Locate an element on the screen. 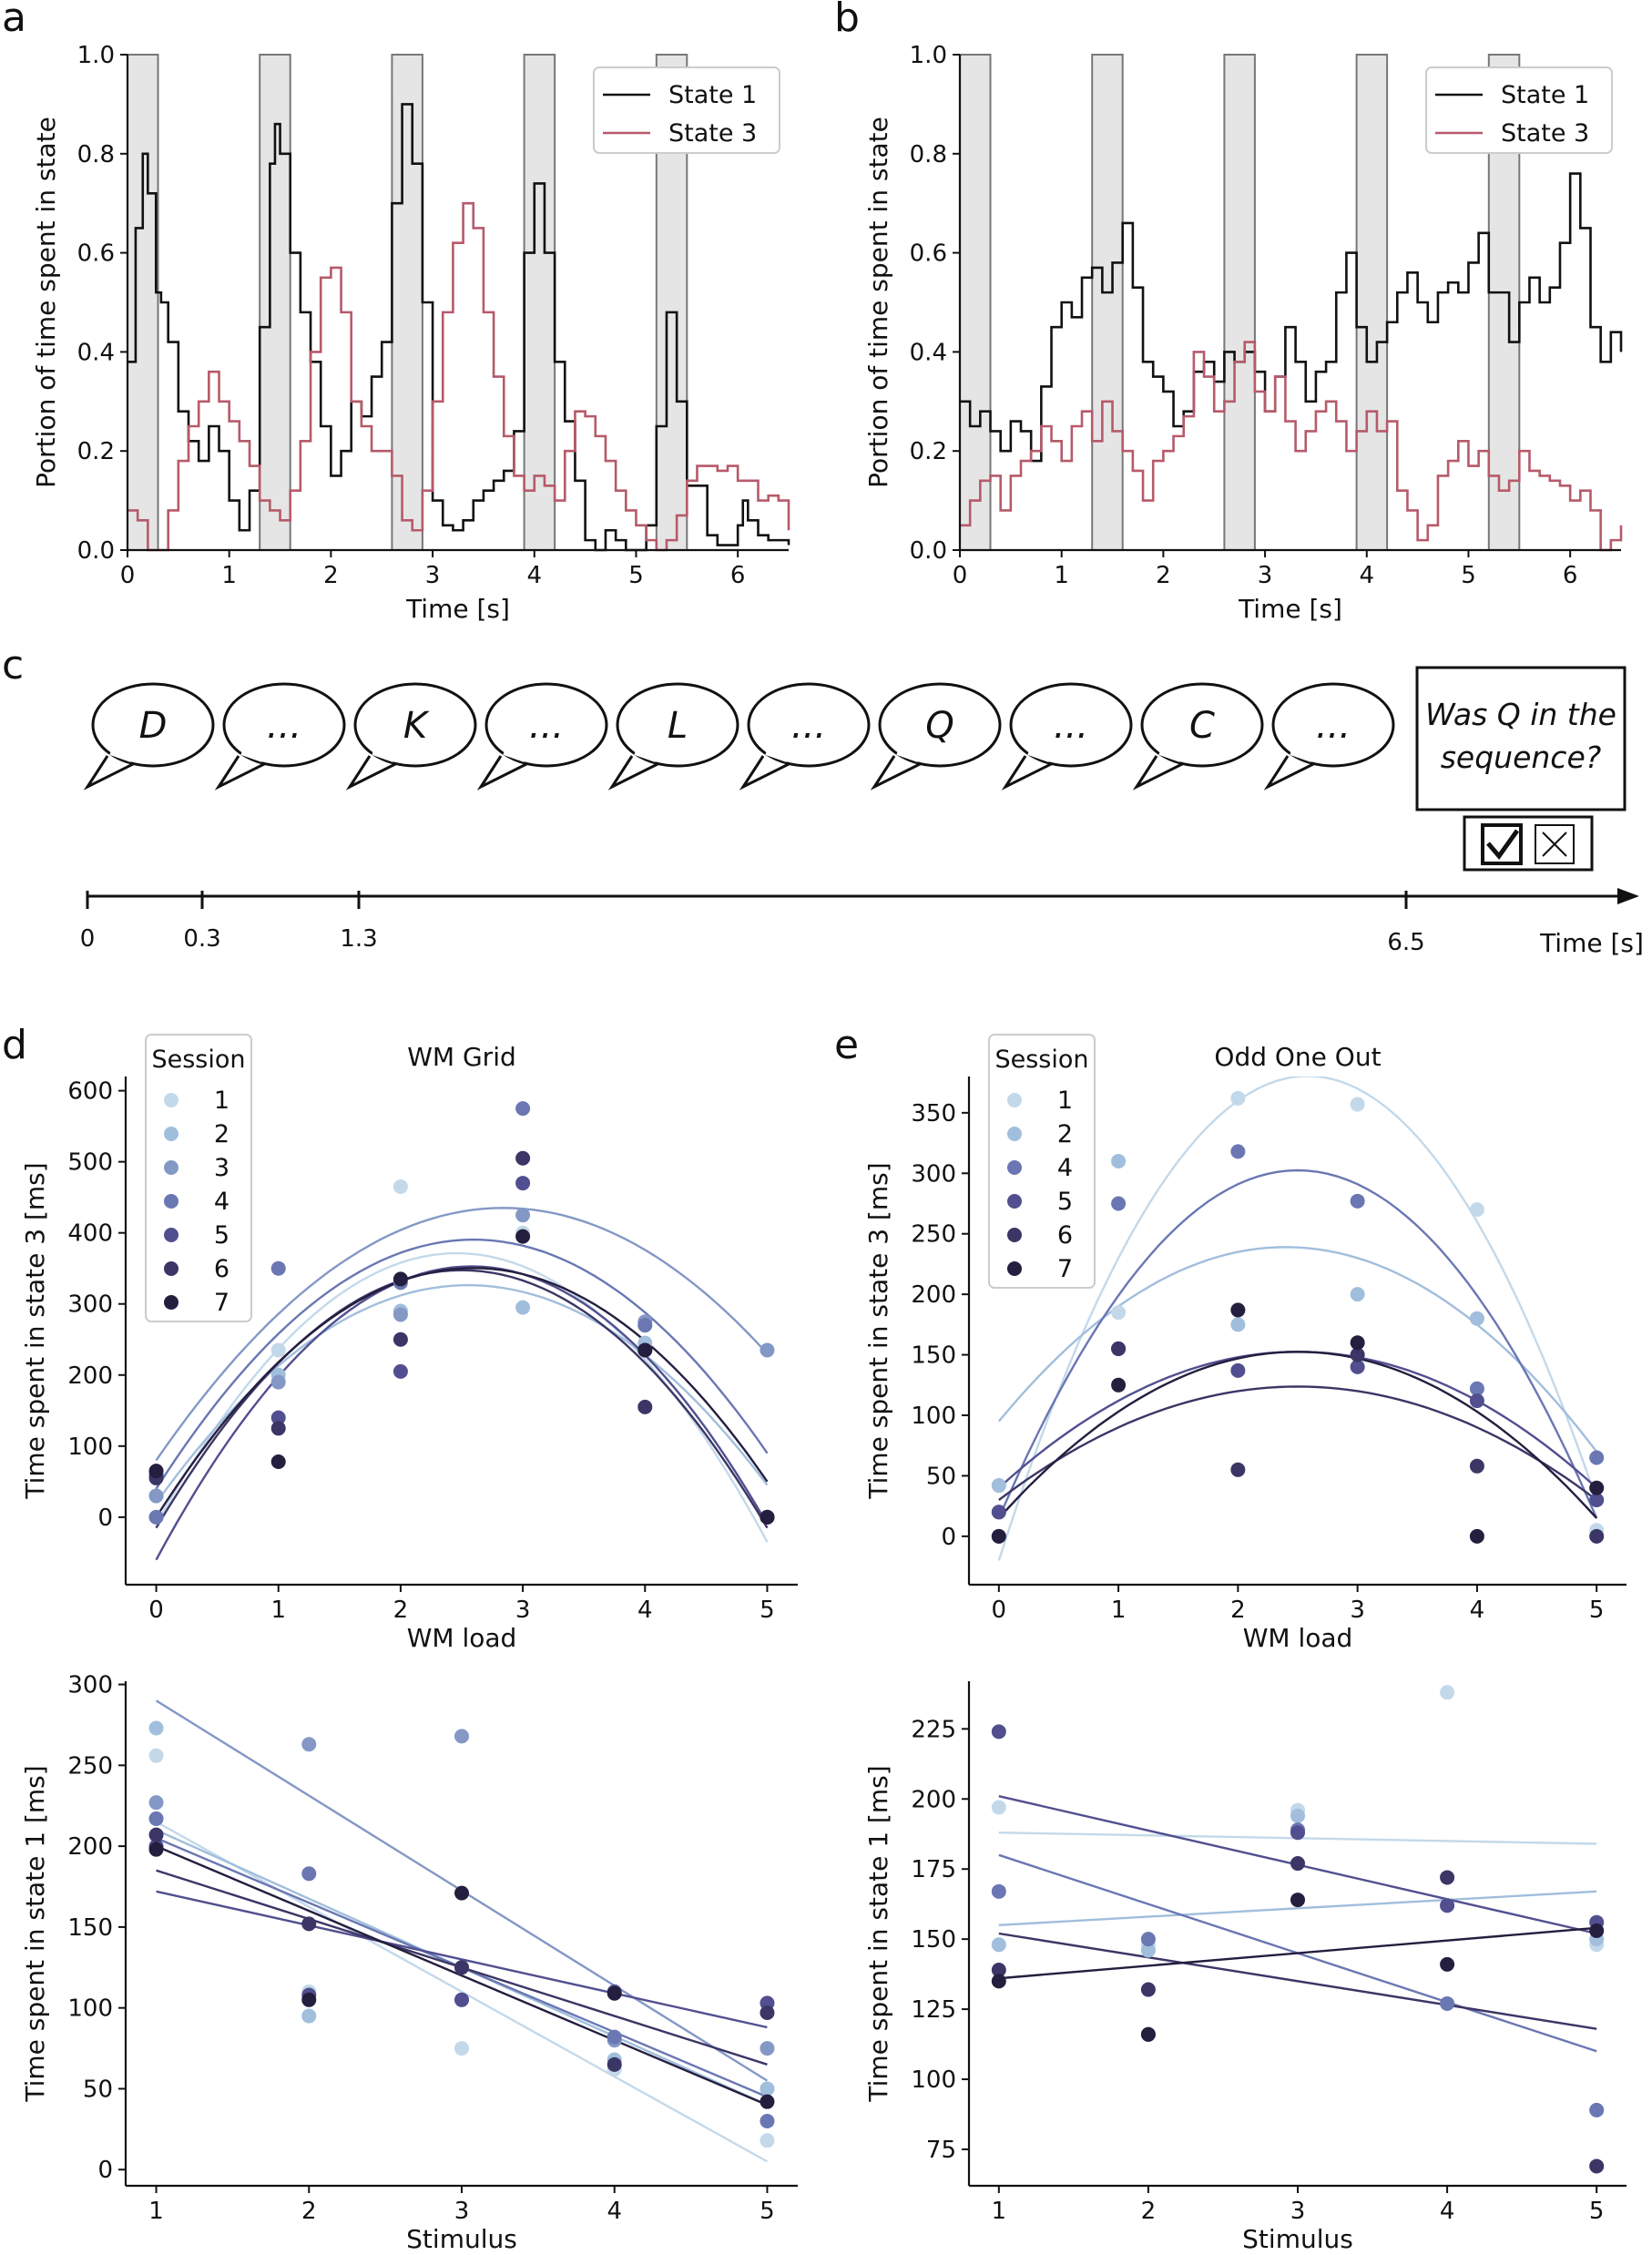 This screenshot has width=1652, height=2255. stimulus-letter: C is located at coordinates (1202, 726).